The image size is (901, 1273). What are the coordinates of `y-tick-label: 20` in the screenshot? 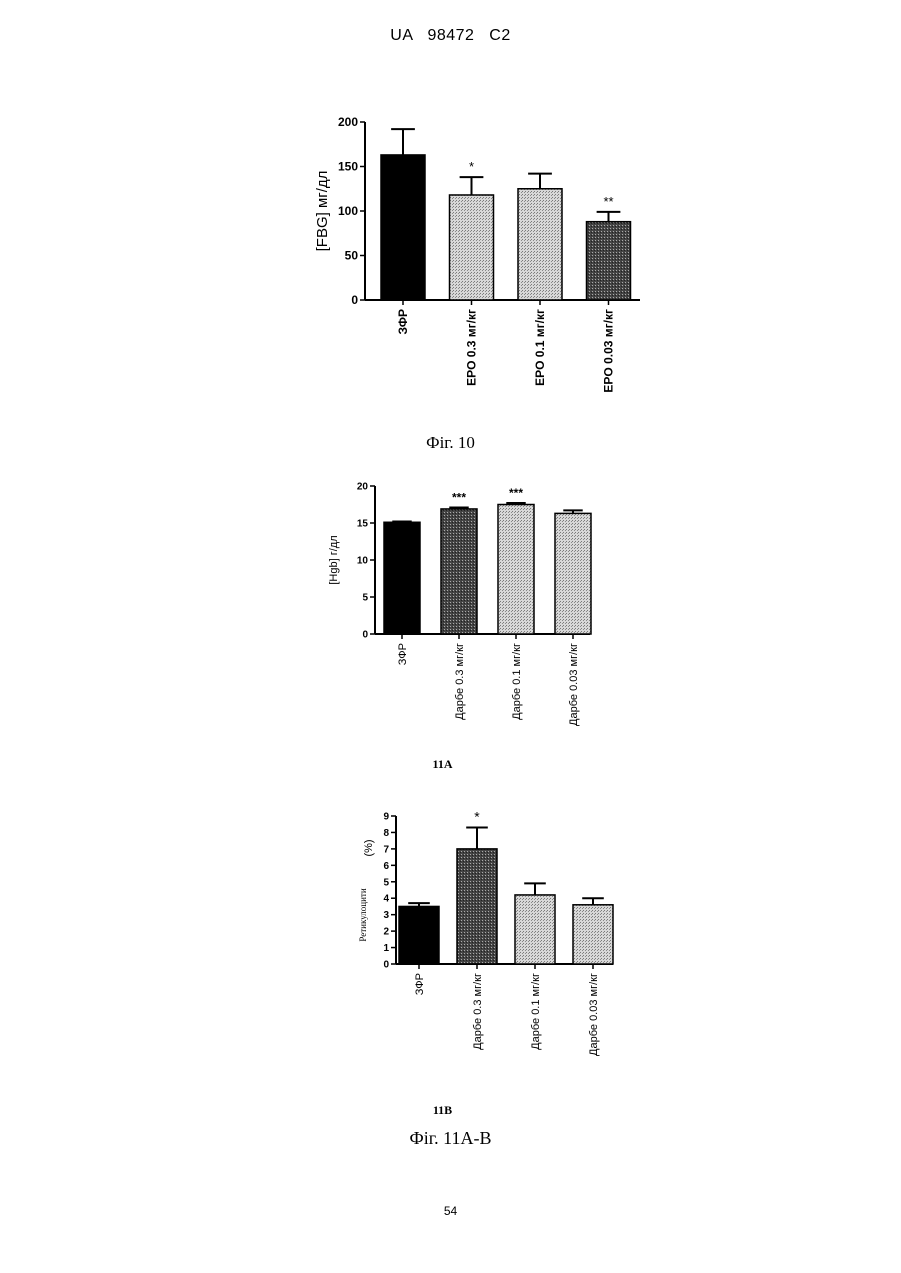 It's located at (363, 487).